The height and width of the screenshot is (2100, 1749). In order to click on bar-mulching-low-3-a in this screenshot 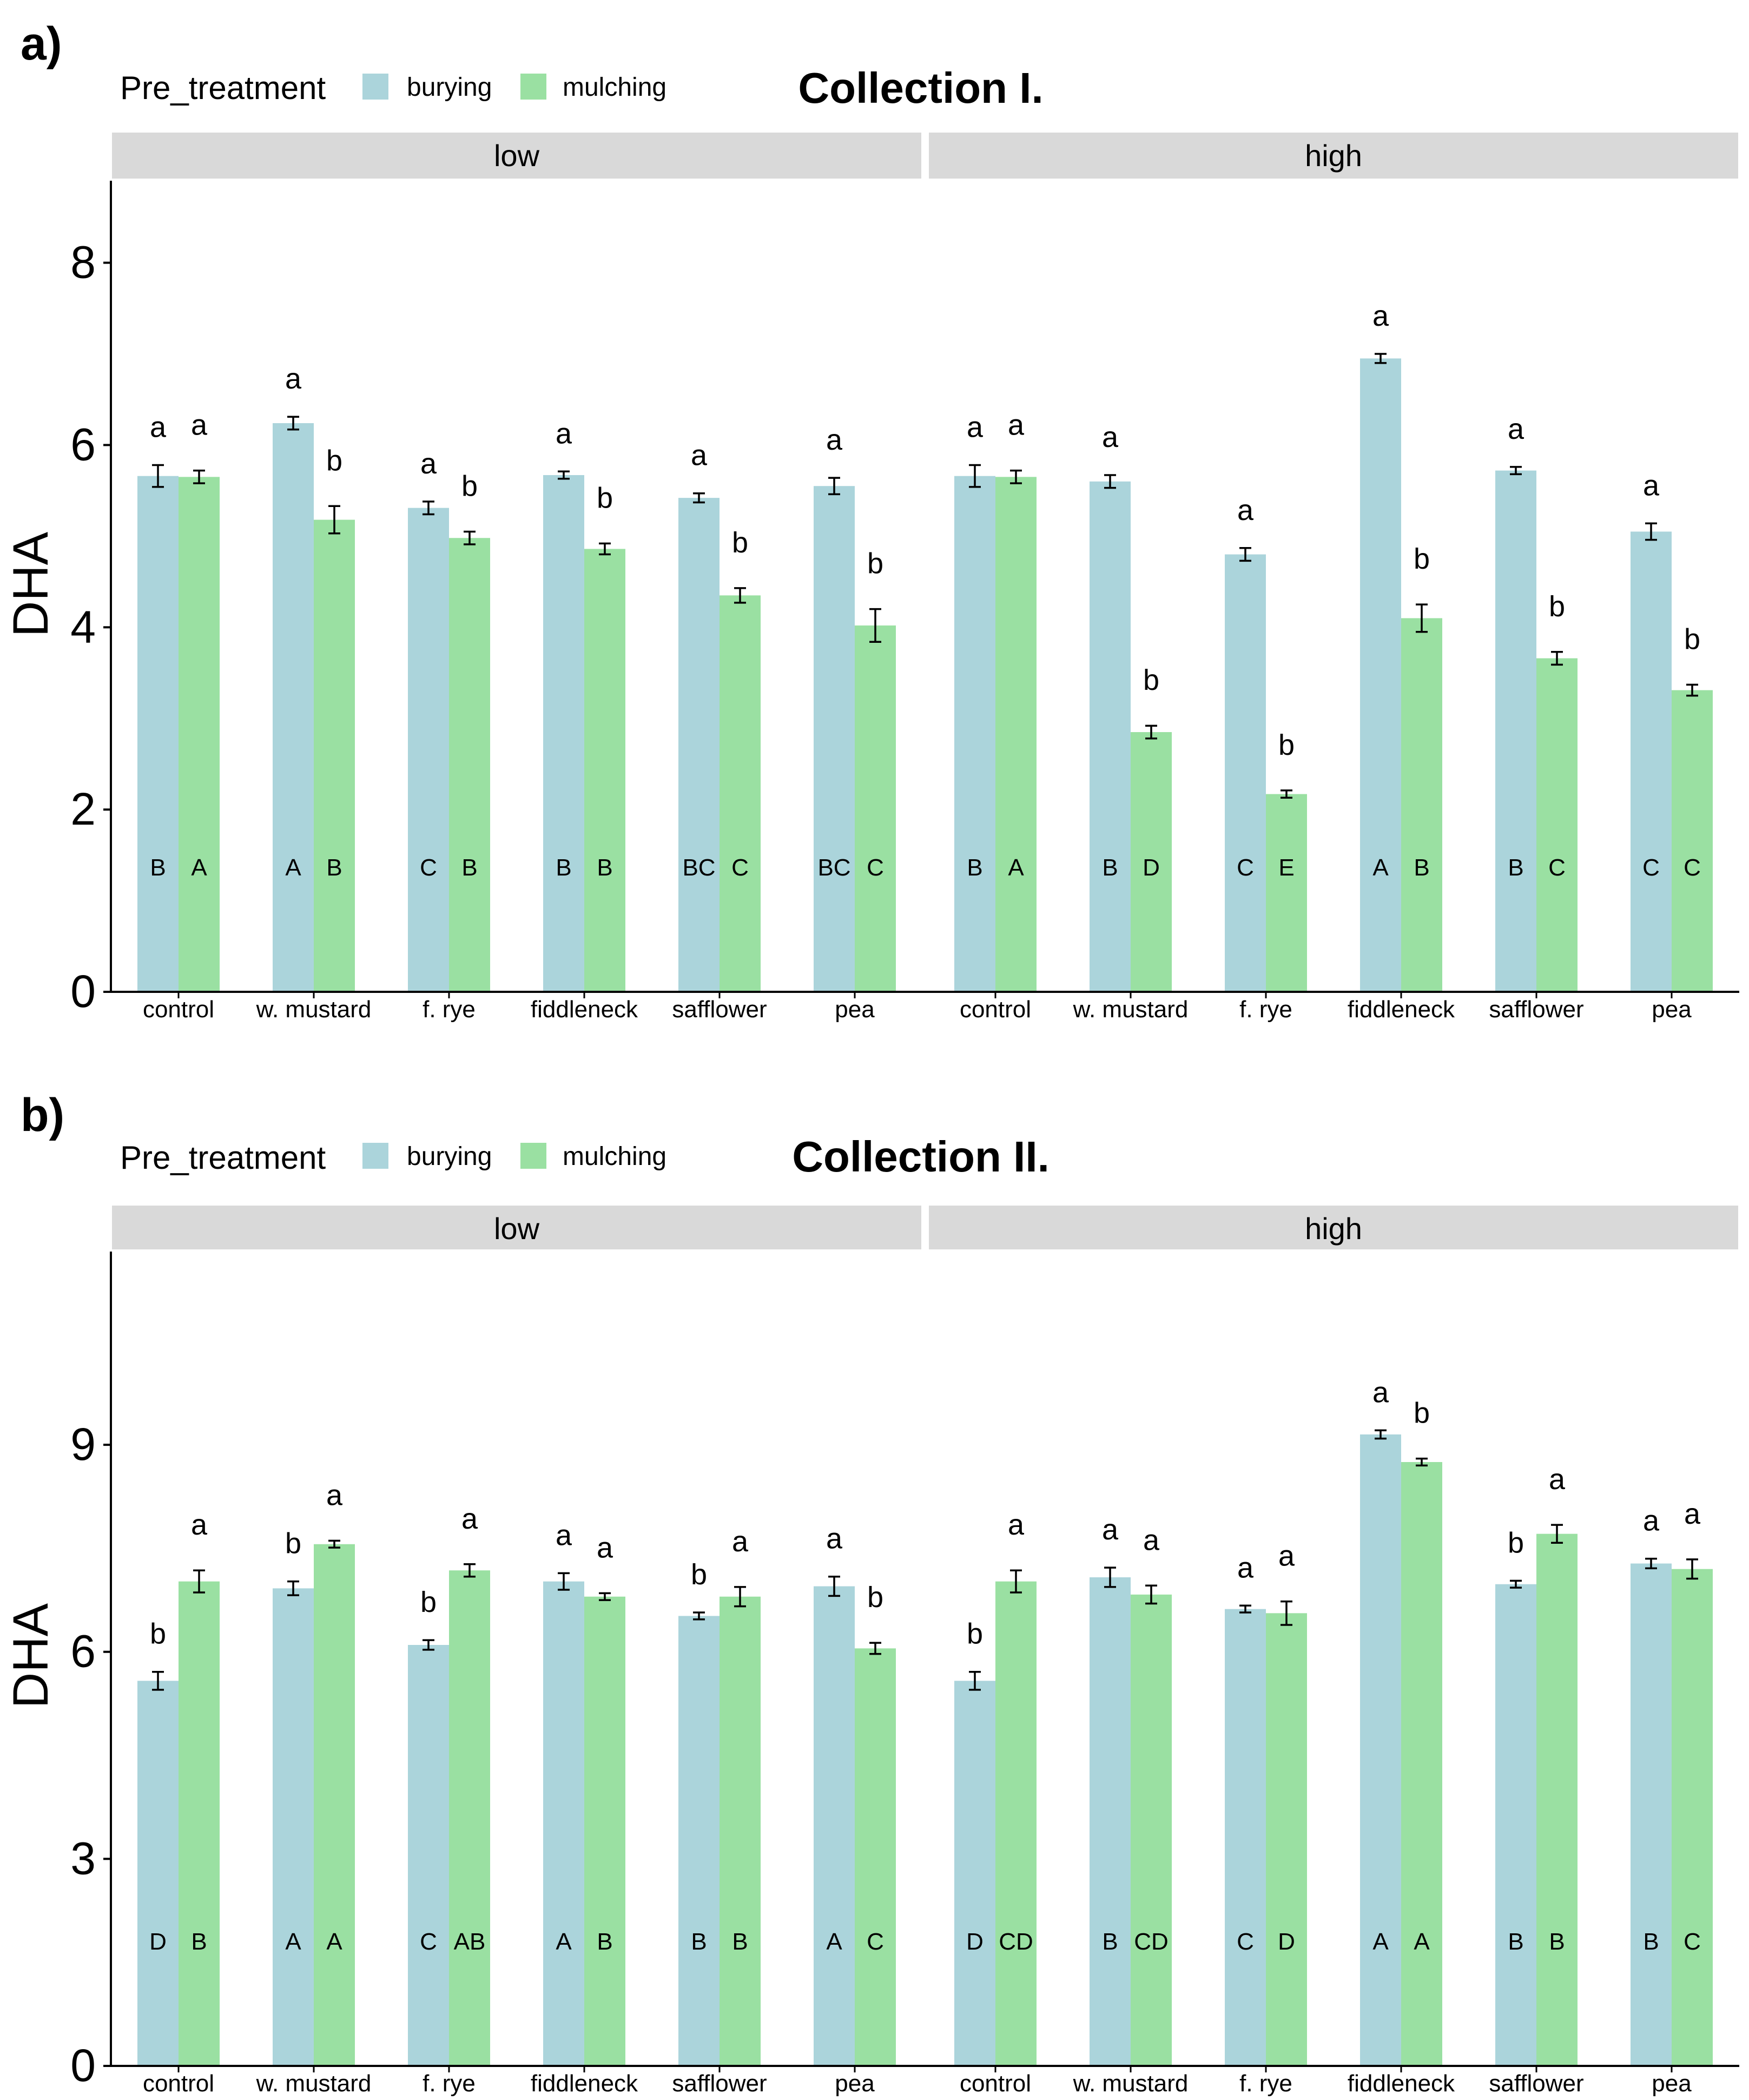, I will do `click(604, 770)`.